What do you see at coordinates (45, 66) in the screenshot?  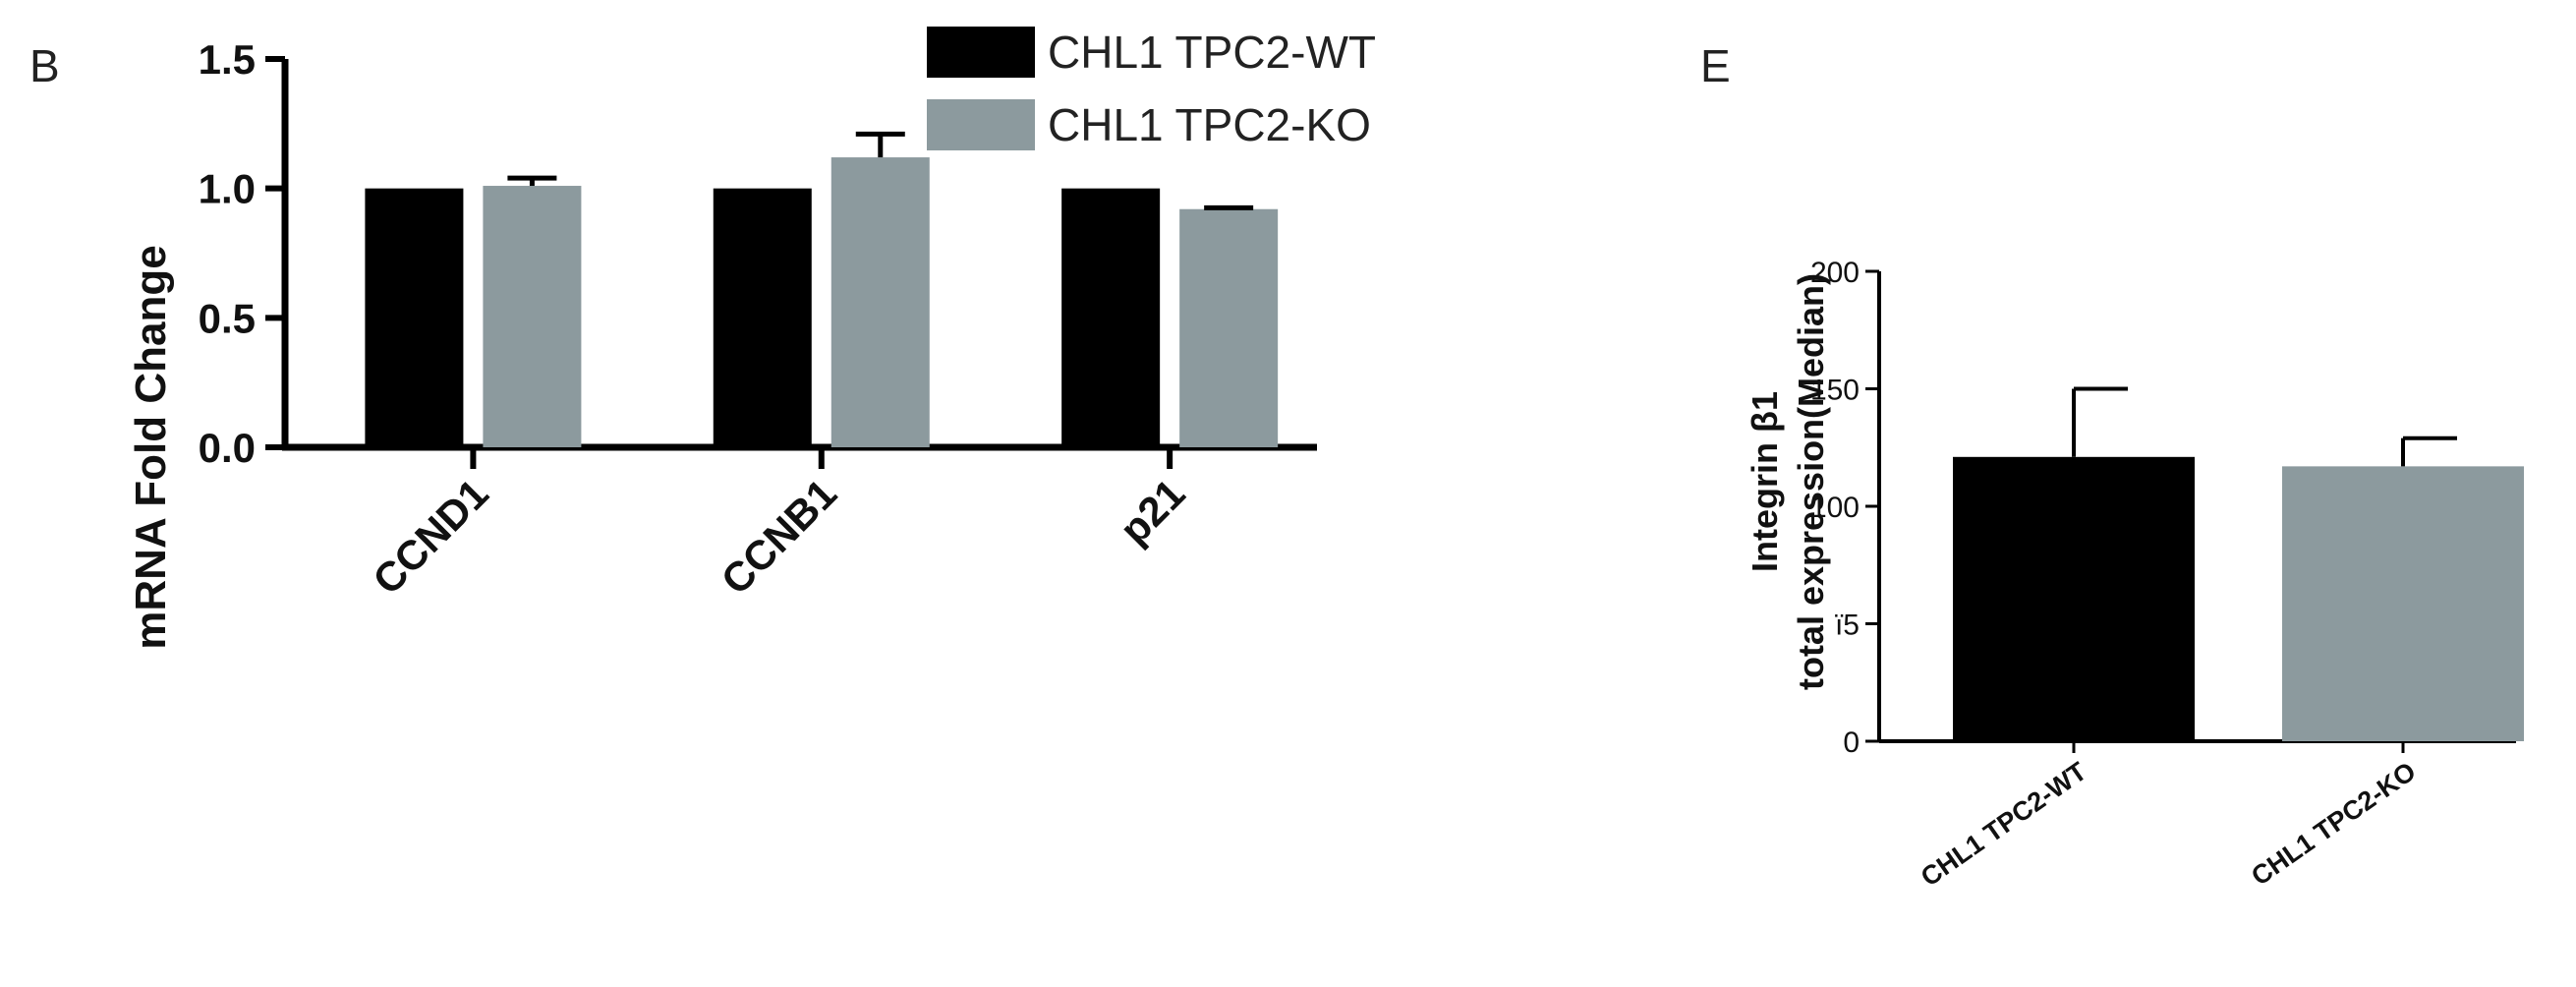 I see `panel-label-b: B` at bounding box center [45, 66].